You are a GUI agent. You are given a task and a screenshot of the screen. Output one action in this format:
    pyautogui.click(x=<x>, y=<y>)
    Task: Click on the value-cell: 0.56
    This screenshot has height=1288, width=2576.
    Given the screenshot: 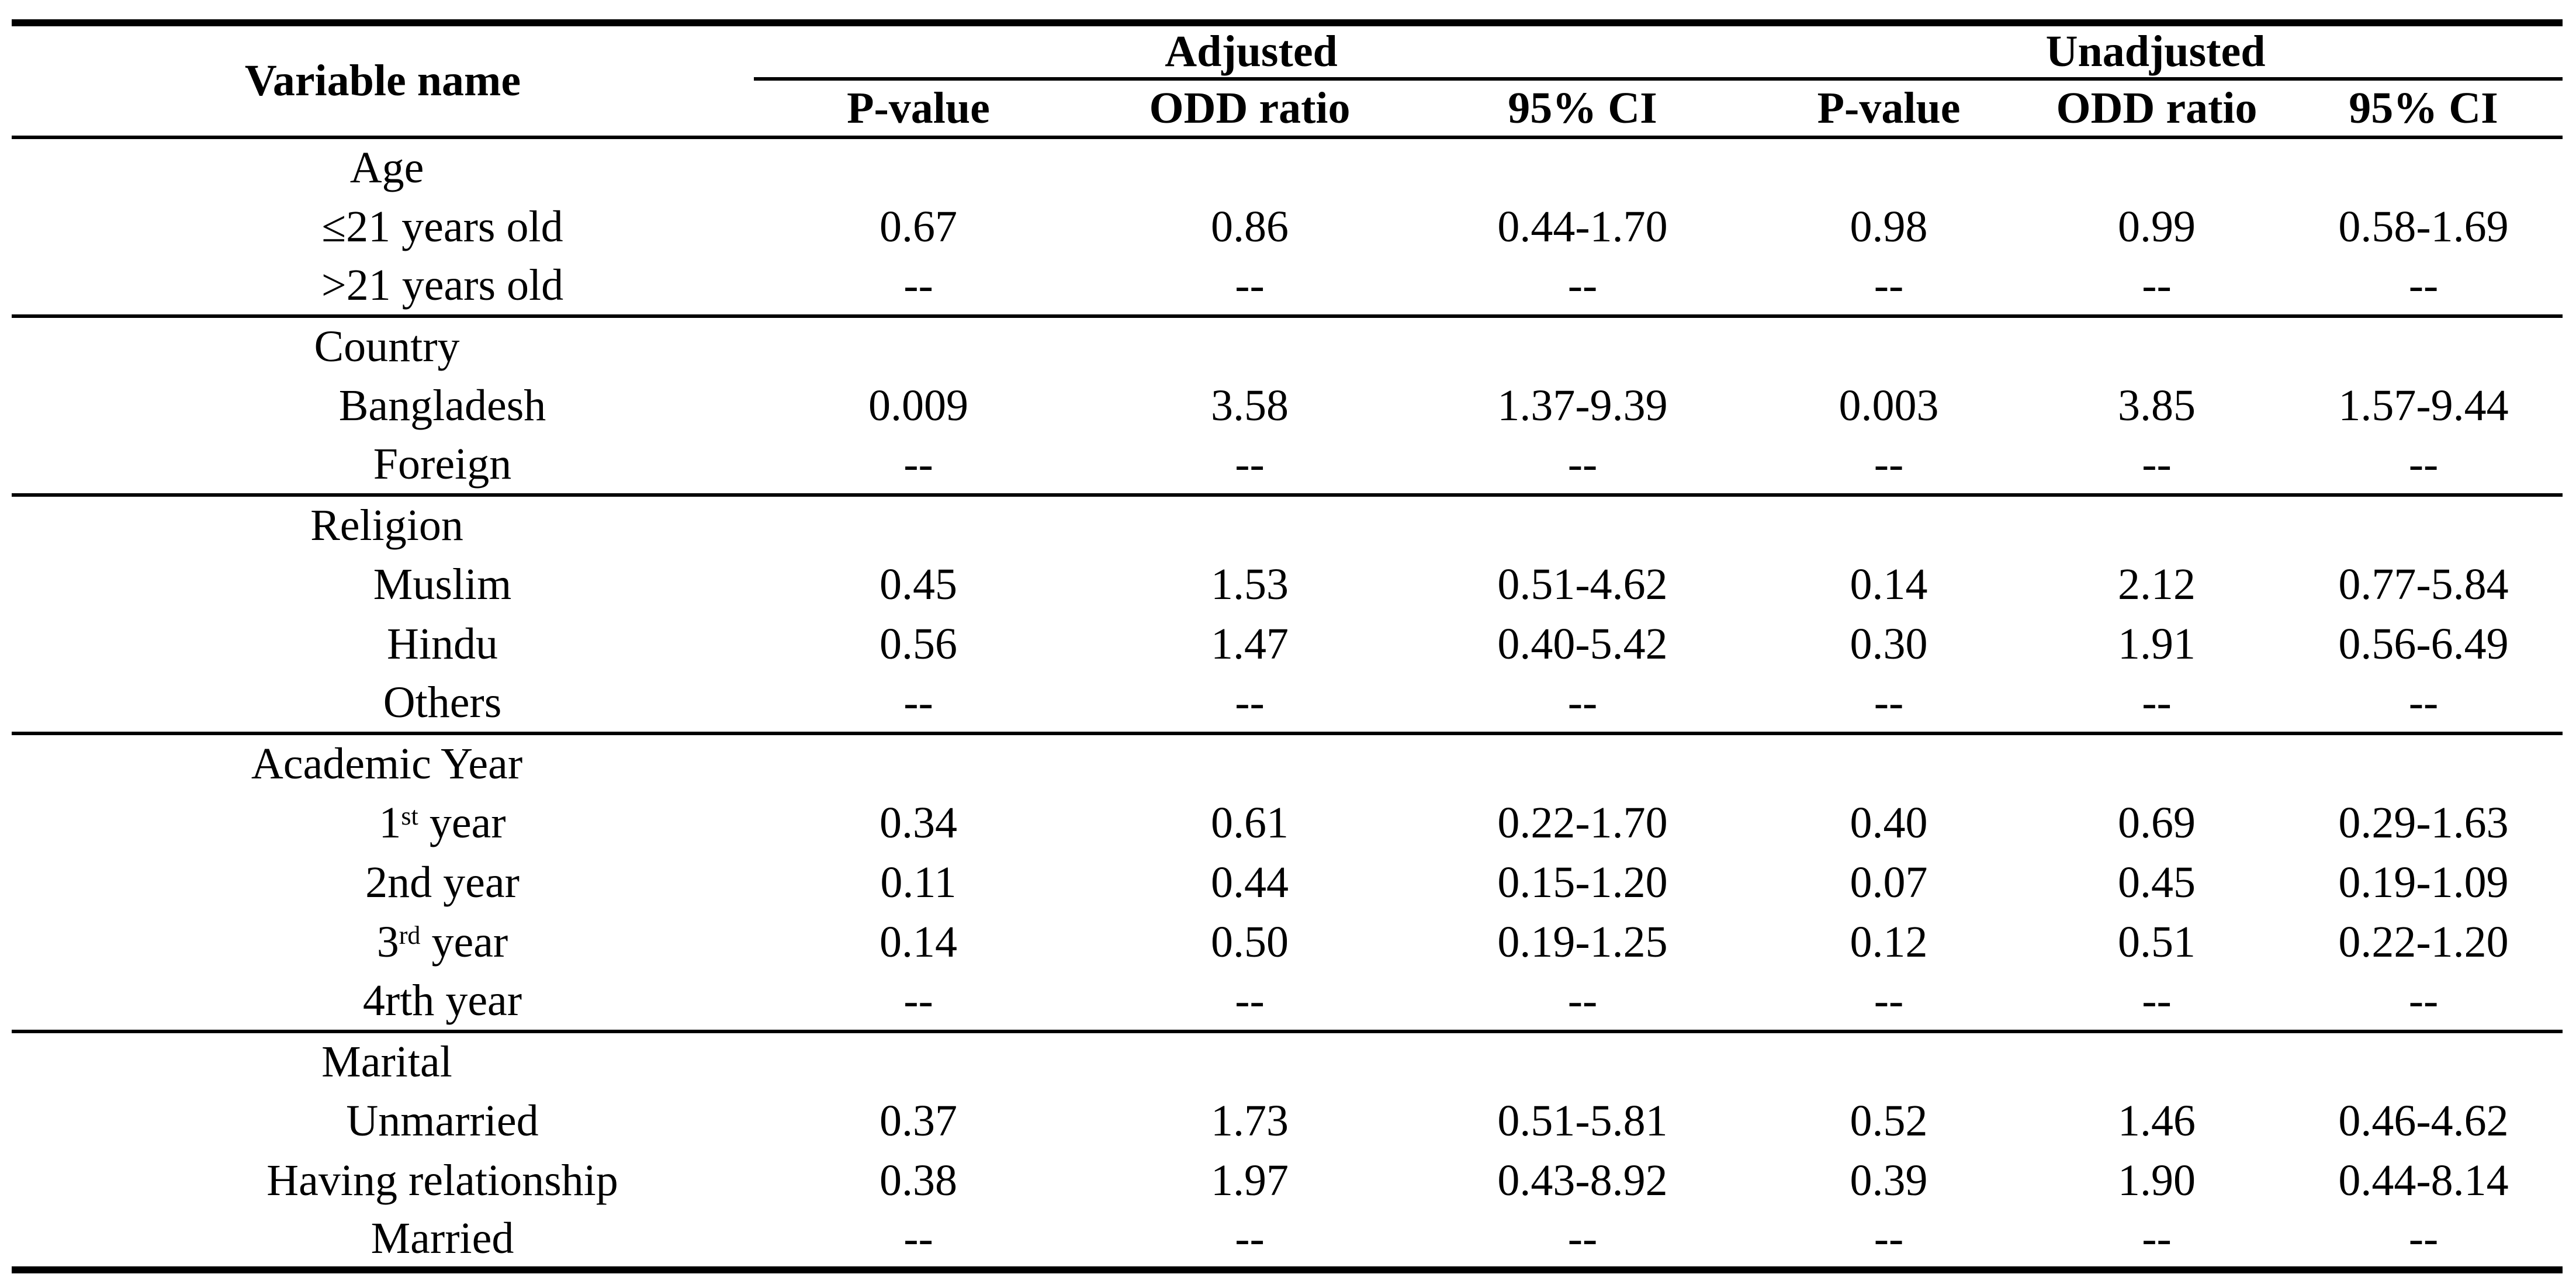 What is the action you would take?
    pyautogui.click(x=919, y=644)
    